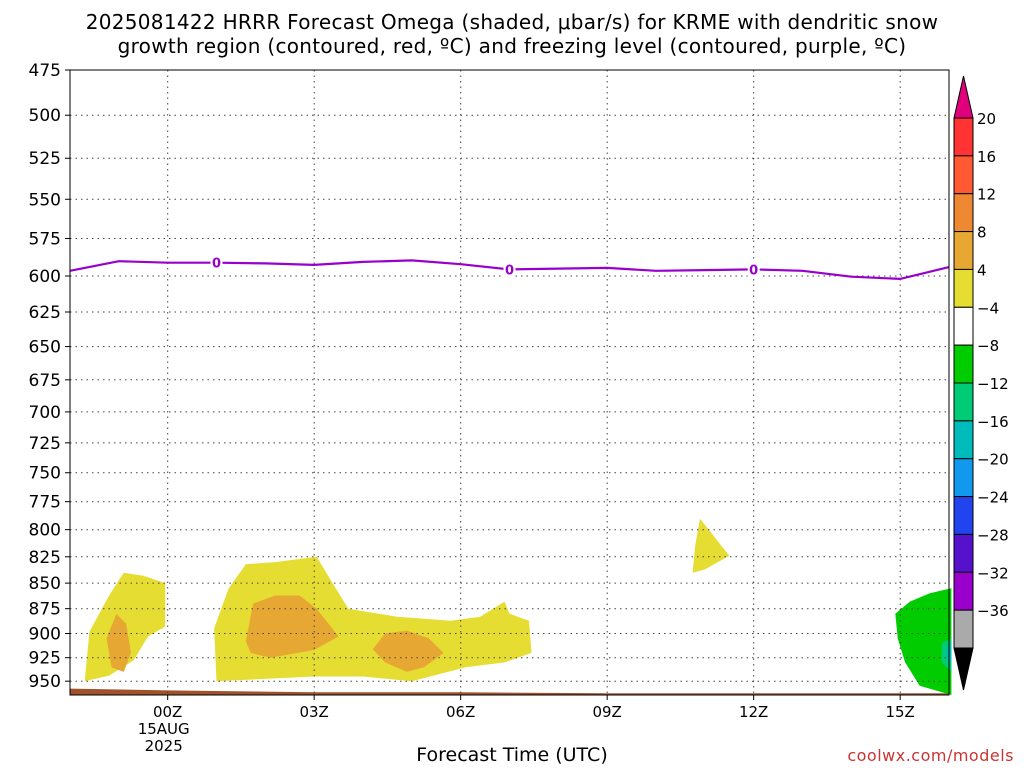  What do you see at coordinates (930, 755) in the screenshot?
I see `credit-link: coolwx.com/models` at bounding box center [930, 755].